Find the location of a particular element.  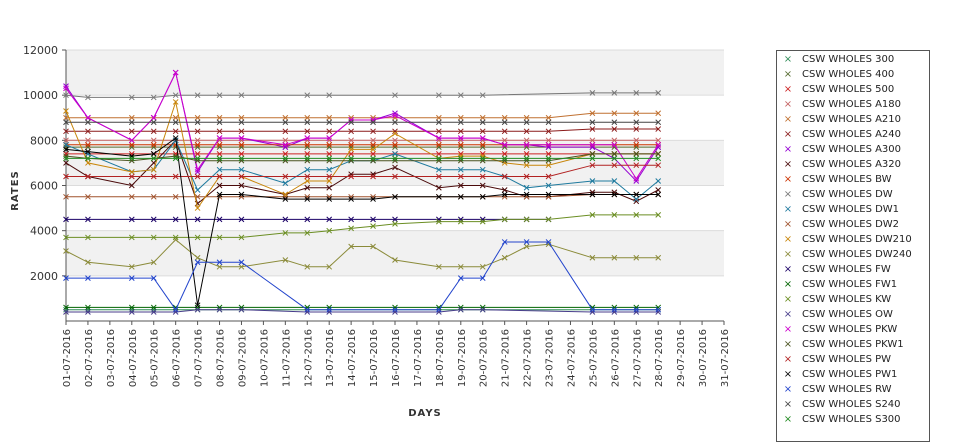

legend-label: CSW WHOLES PW is located at coordinates (847, 359).